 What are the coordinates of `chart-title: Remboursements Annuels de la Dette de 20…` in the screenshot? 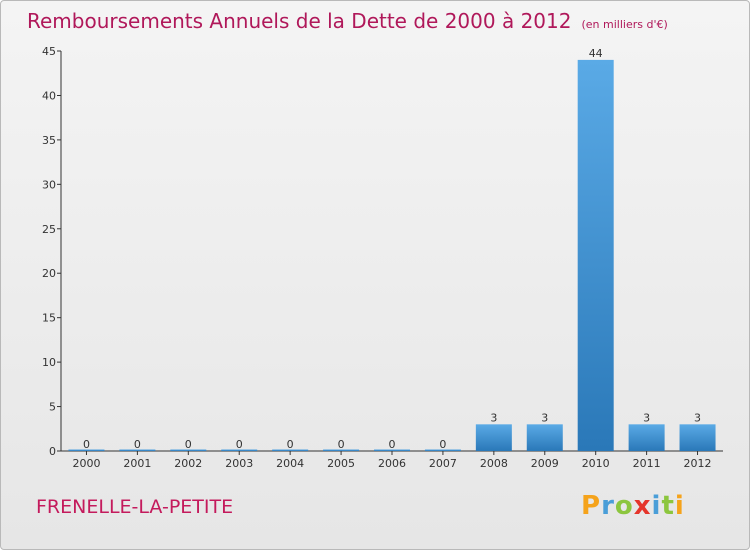 It's located at (347, 21).